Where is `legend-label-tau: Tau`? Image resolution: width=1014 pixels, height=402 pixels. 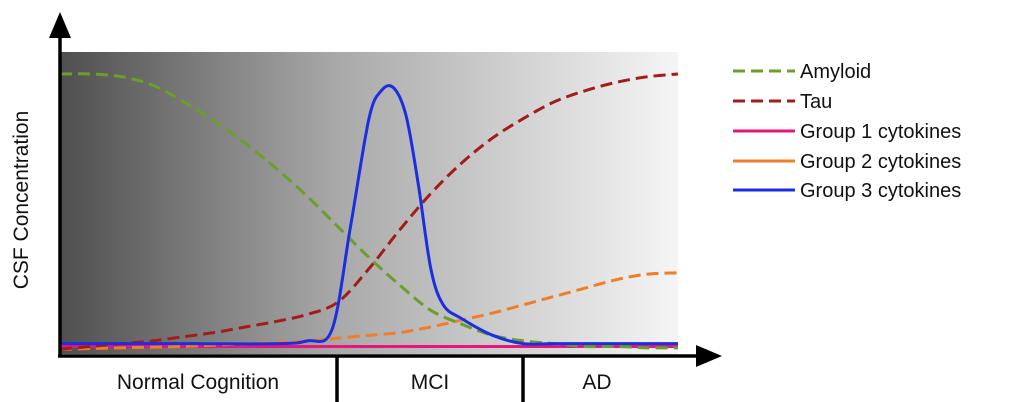 legend-label-tau: Tau is located at coordinates (816, 102).